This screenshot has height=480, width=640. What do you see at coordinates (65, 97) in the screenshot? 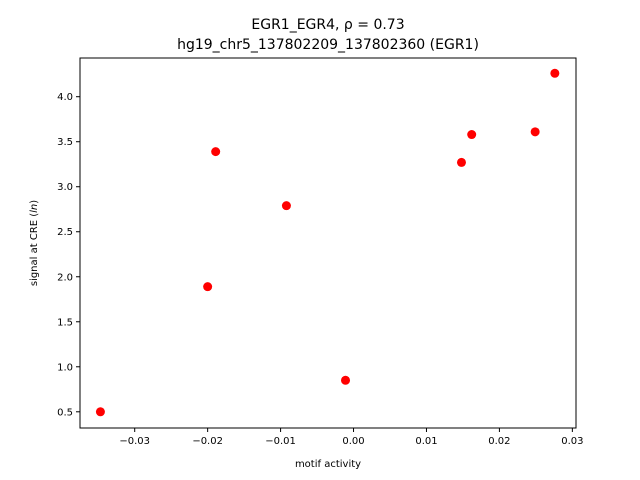
I see `y-tick-label: 4.0` at bounding box center [65, 97].